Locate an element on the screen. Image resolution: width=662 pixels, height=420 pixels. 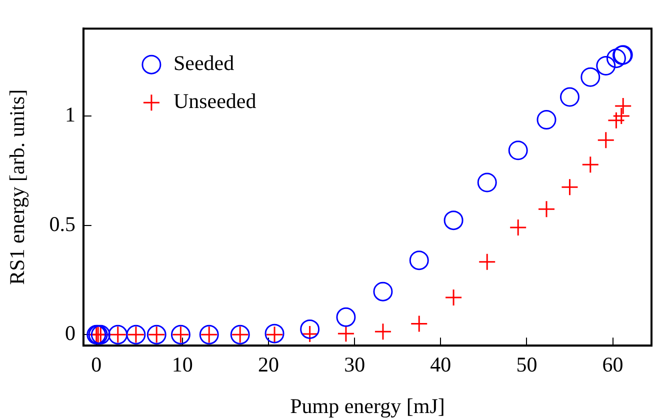
y-axis-title: RS1 energy [arb. units] is located at coordinates (17, 187).